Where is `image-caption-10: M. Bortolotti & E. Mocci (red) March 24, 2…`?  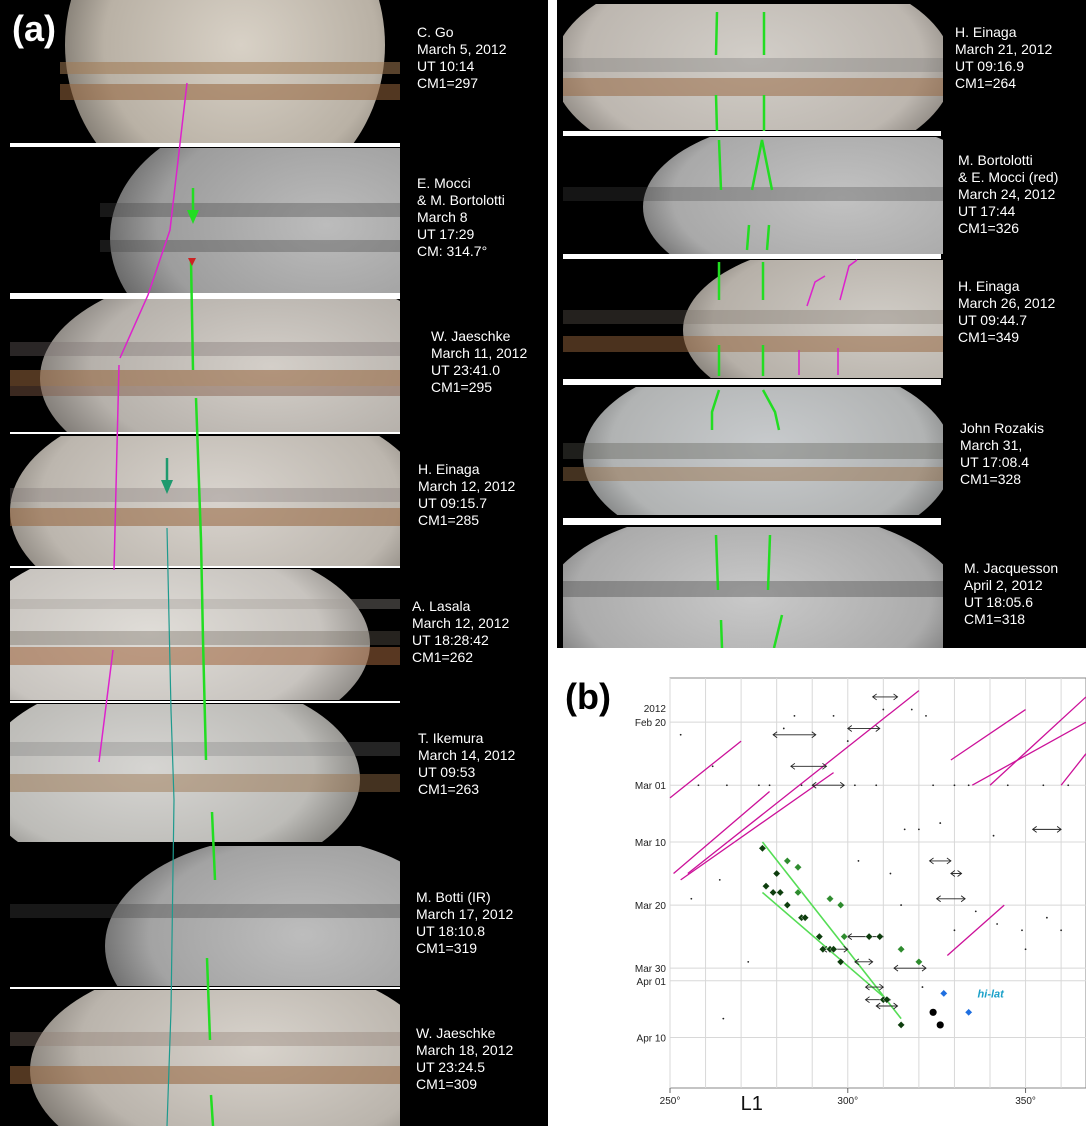
image-caption-10: M. Bortolotti & E. Mocci (red) March 24, 2… is located at coordinates (1008, 194).